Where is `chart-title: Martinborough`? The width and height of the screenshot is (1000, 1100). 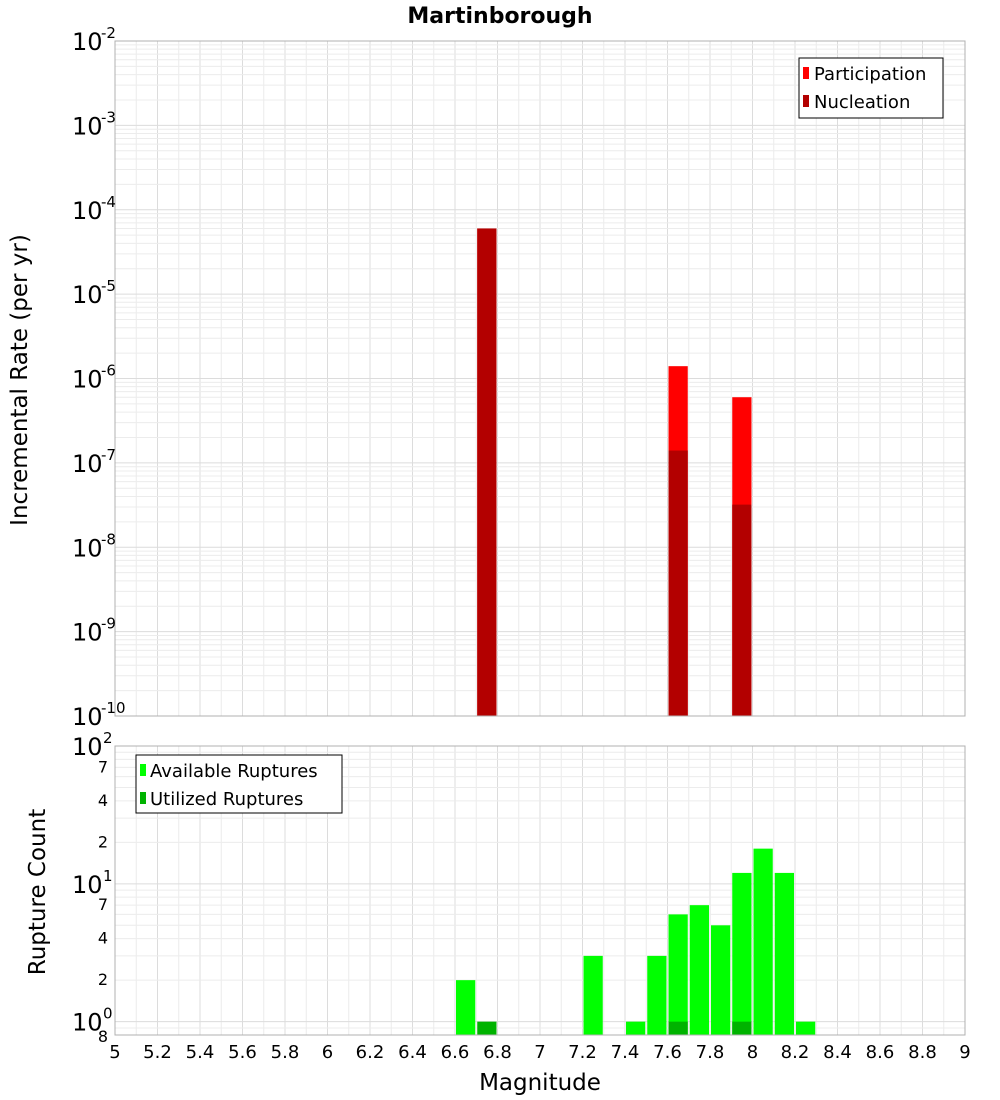 chart-title: Martinborough is located at coordinates (499, 16).